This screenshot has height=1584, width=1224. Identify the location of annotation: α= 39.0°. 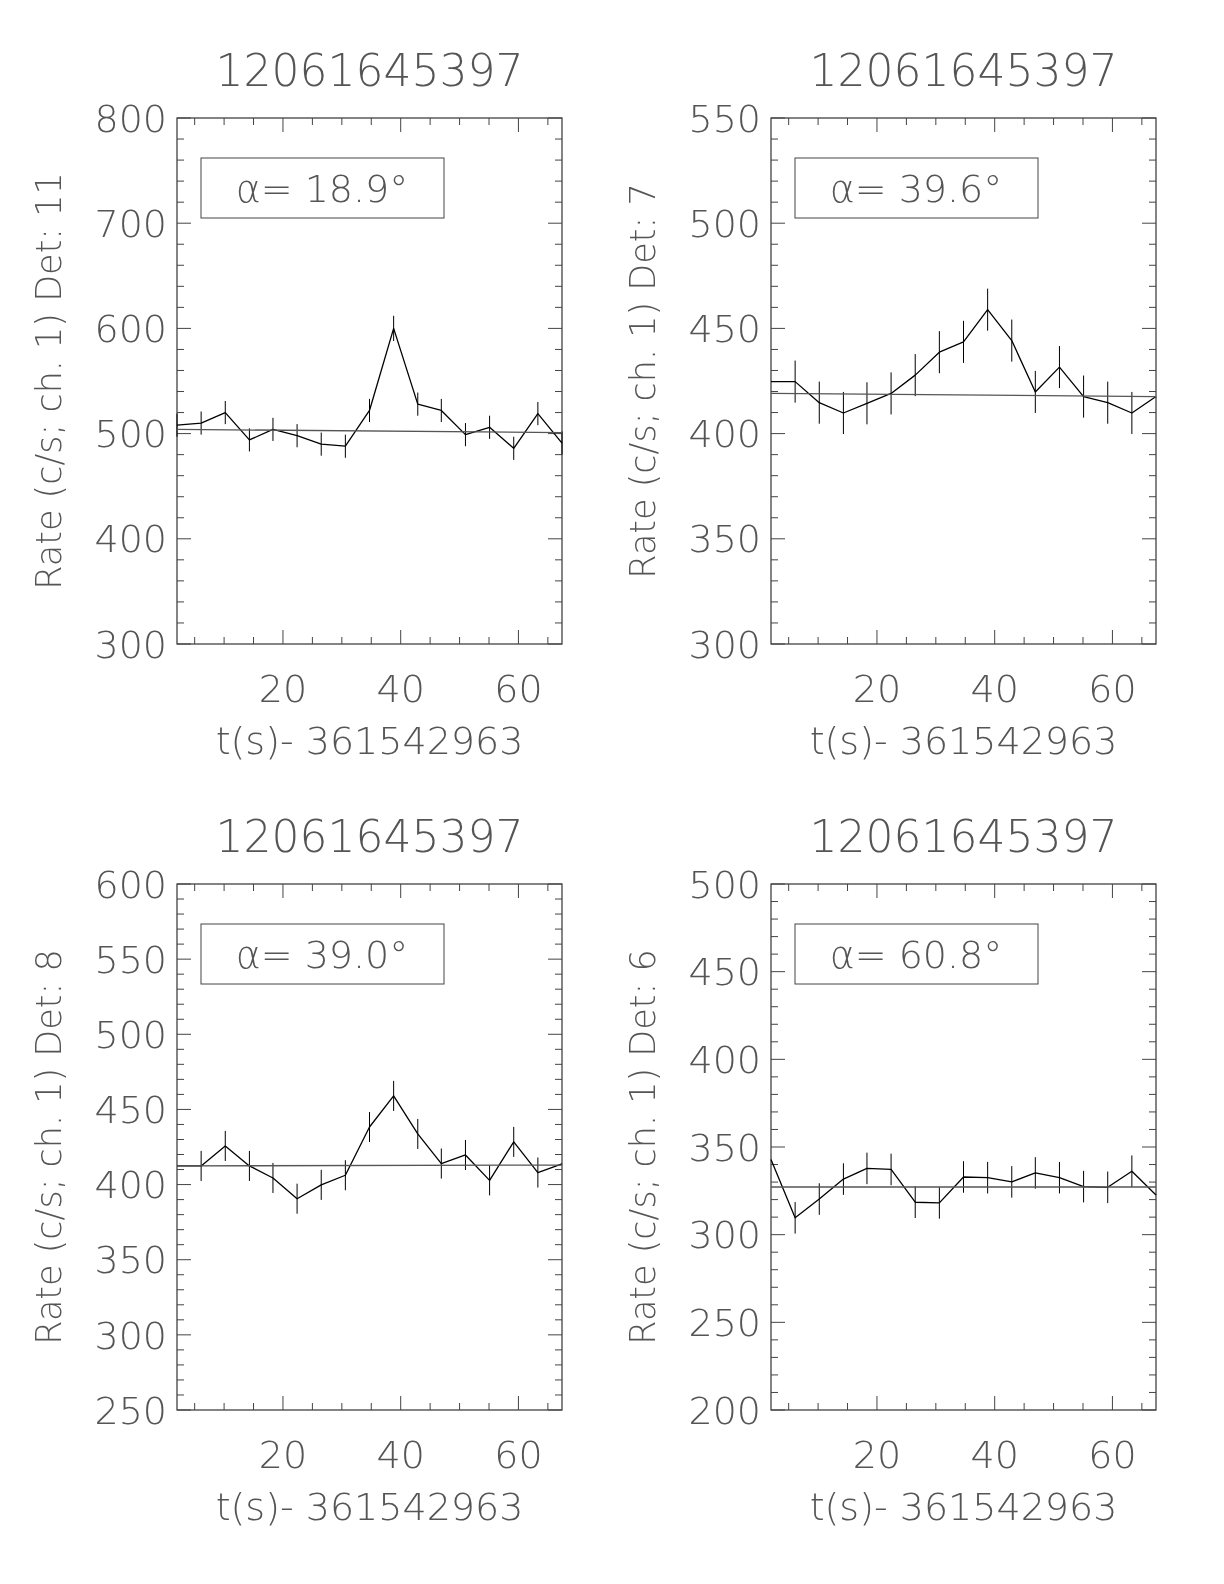
(322, 954).